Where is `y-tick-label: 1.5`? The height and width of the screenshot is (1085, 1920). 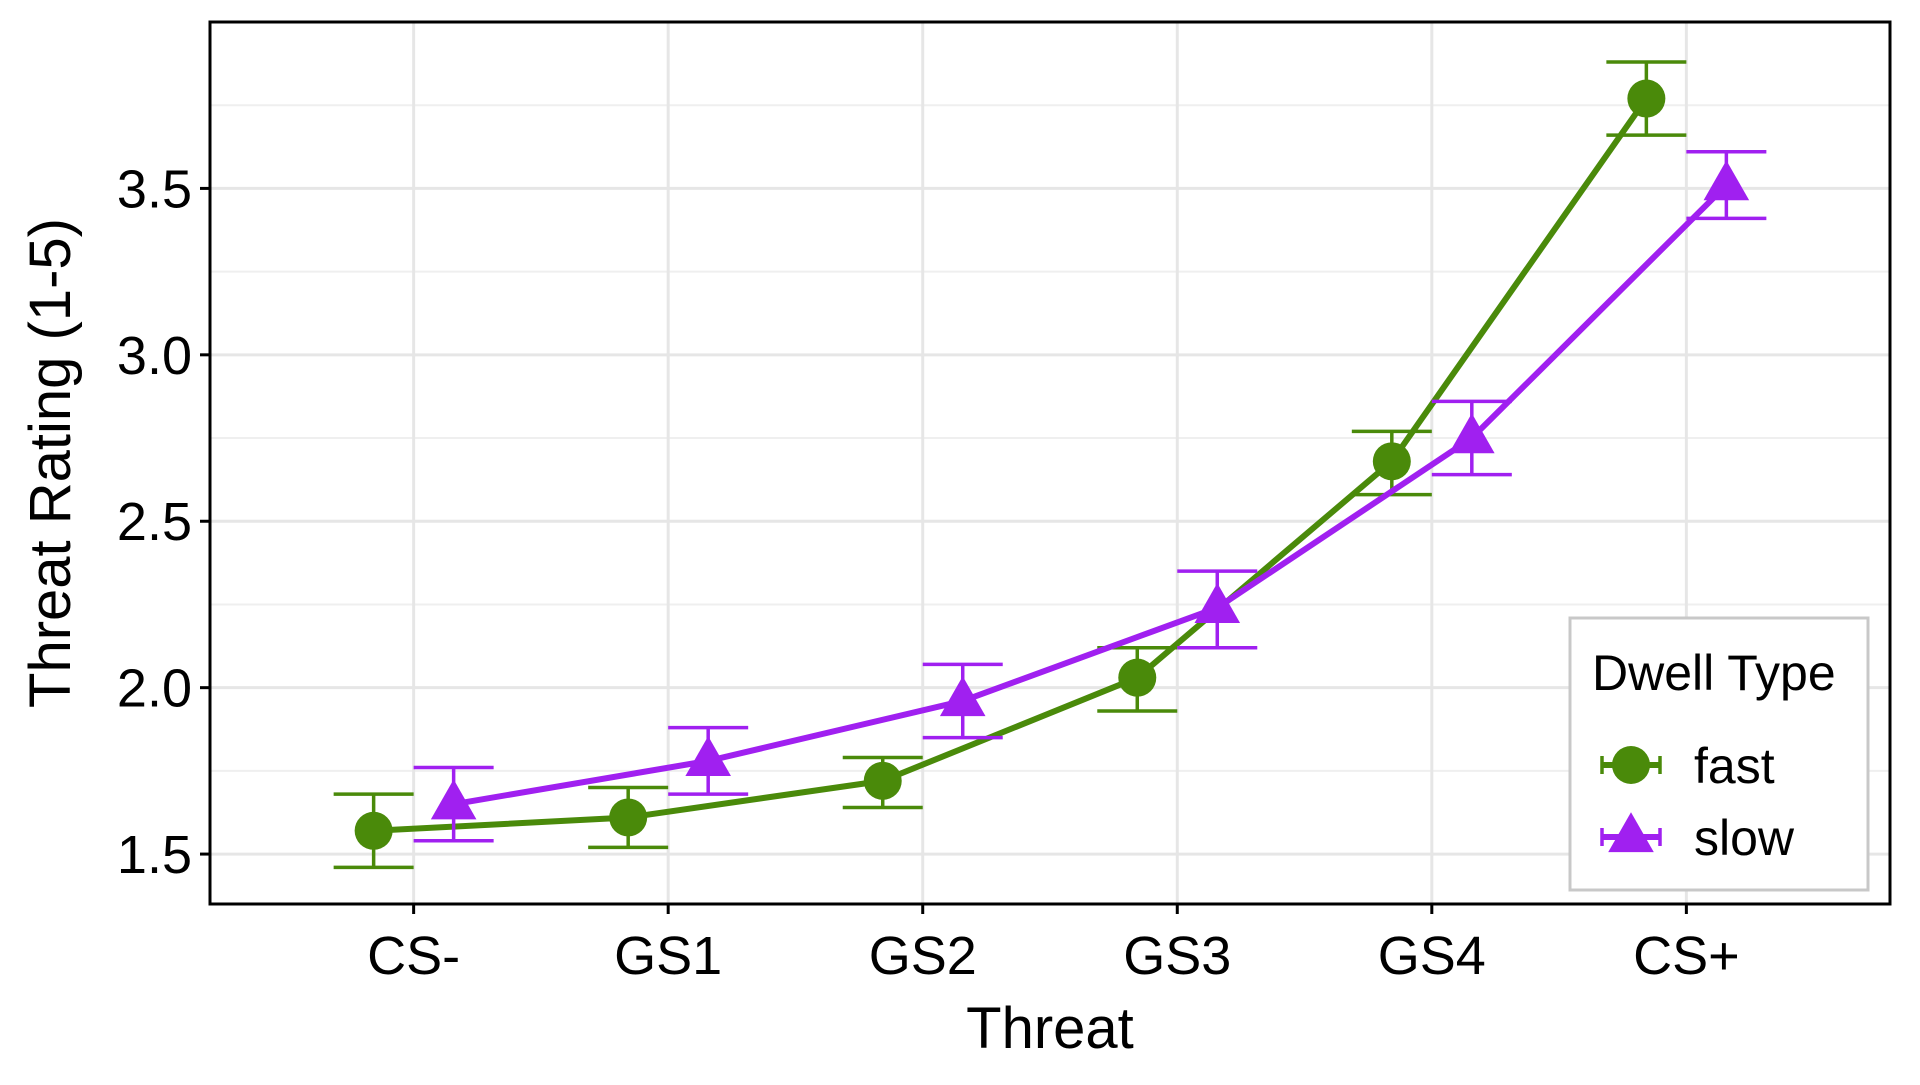 y-tick-label: 1.5 is located at coordinates (154, 855).